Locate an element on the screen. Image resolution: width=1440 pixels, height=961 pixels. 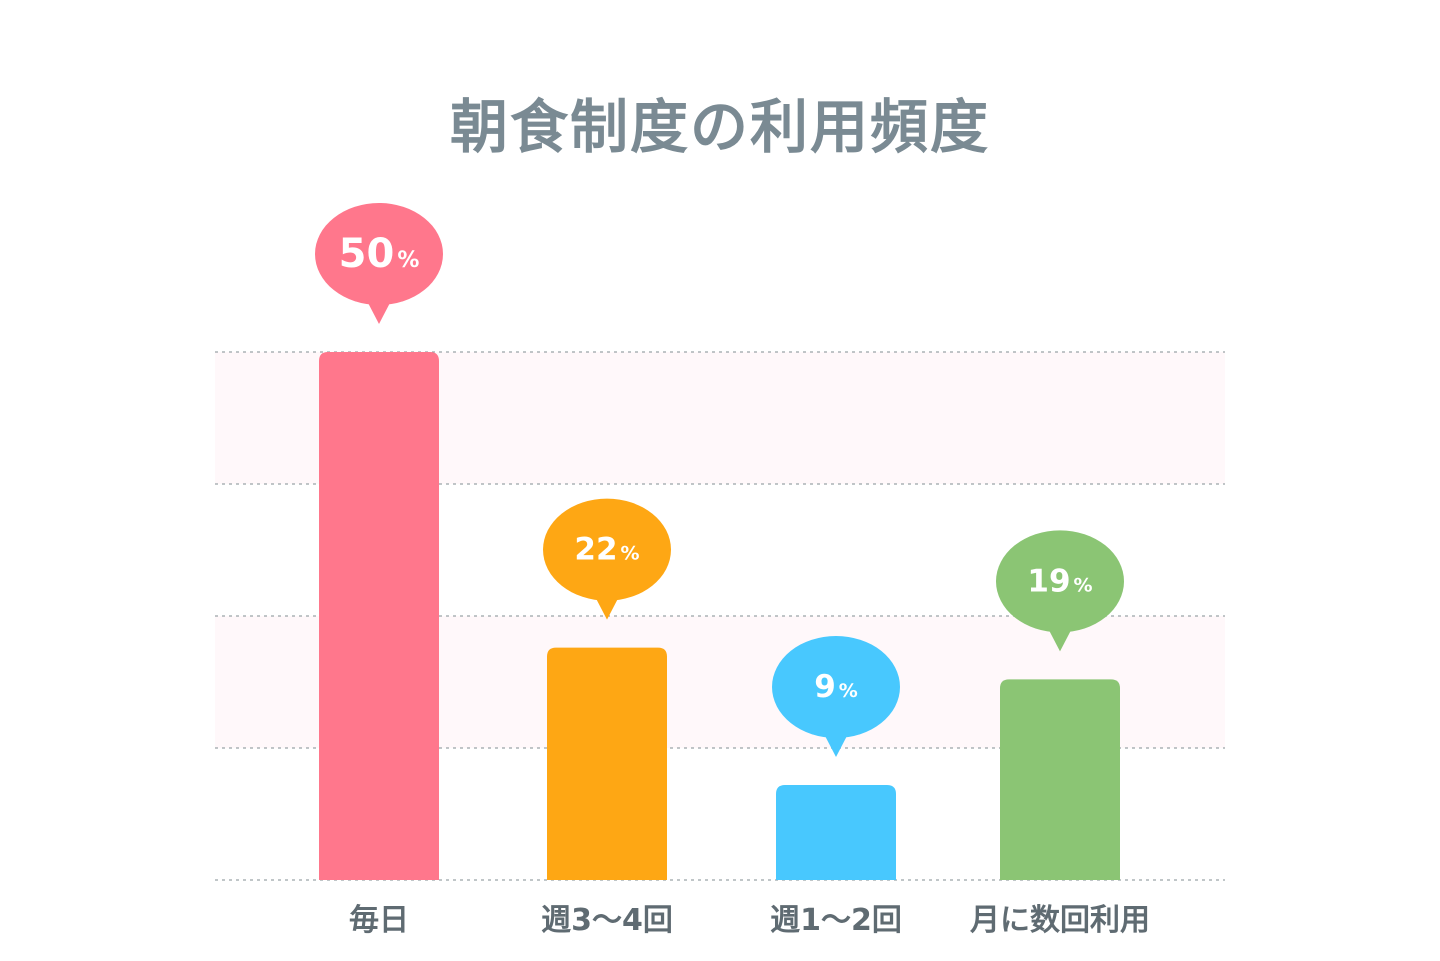
data-label: 22% is located at coordinates (606, 550).